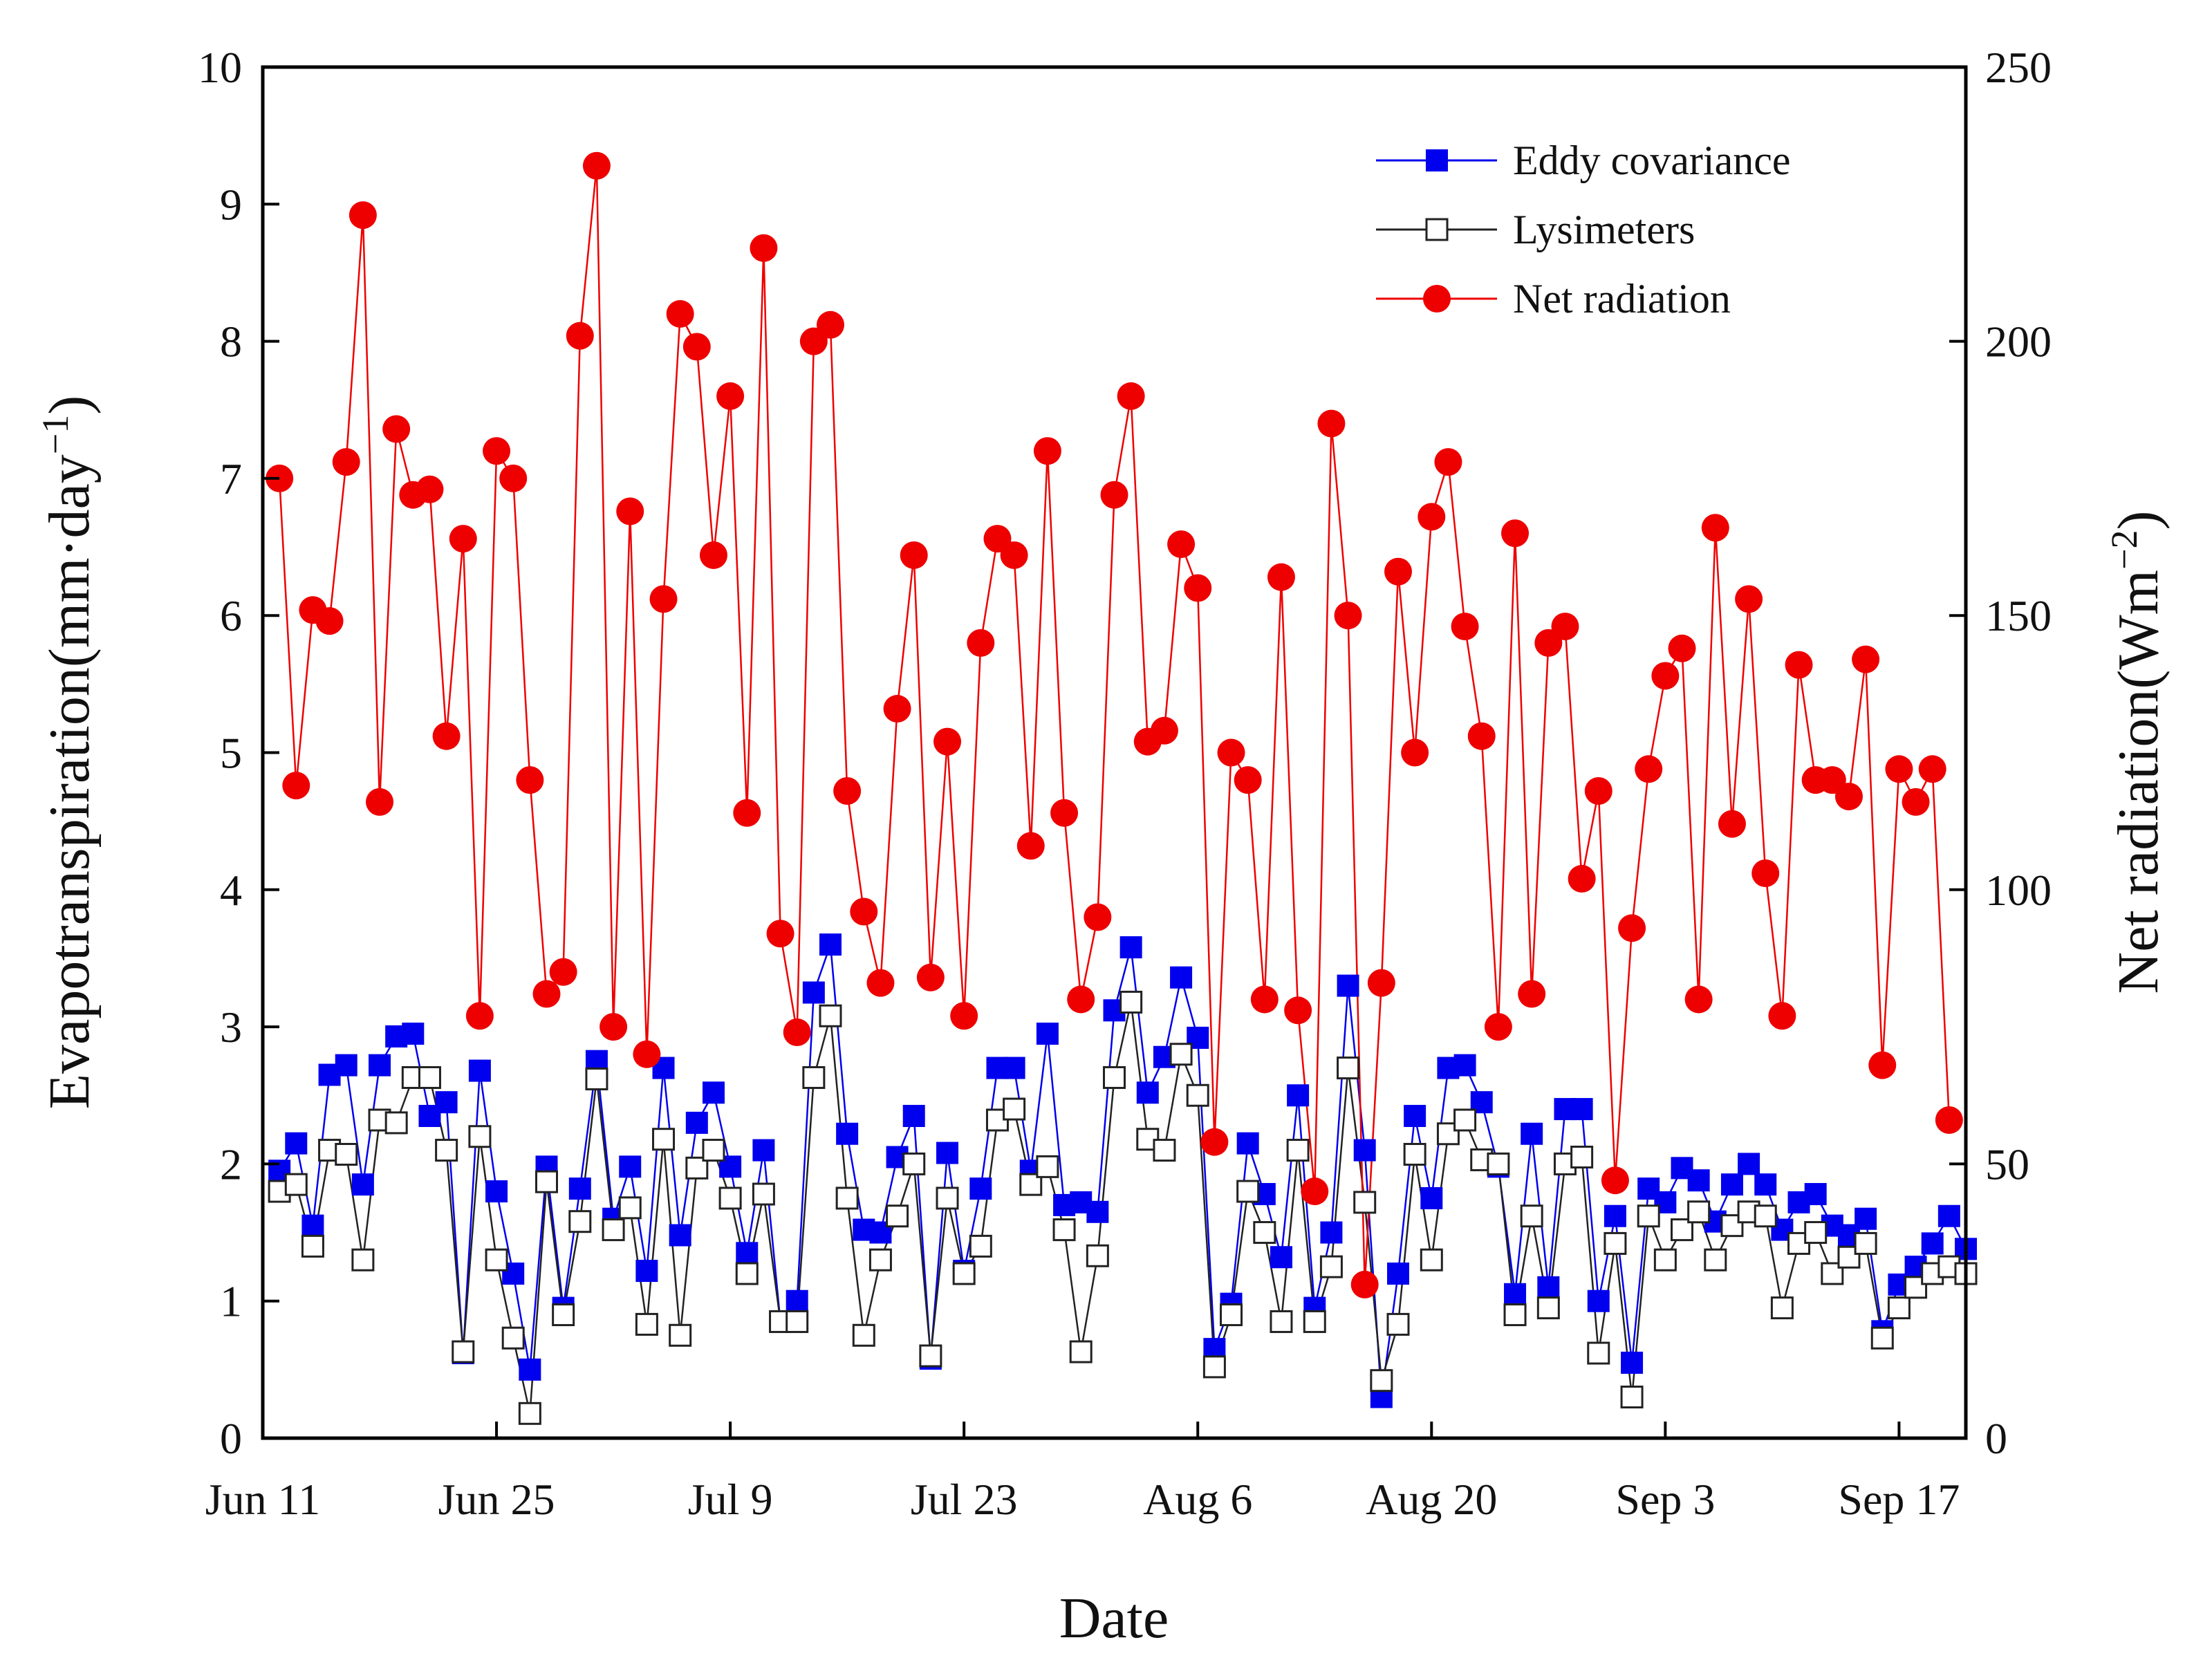  I want to click on x-tick-label: Jul 23, so click(964, 1499).